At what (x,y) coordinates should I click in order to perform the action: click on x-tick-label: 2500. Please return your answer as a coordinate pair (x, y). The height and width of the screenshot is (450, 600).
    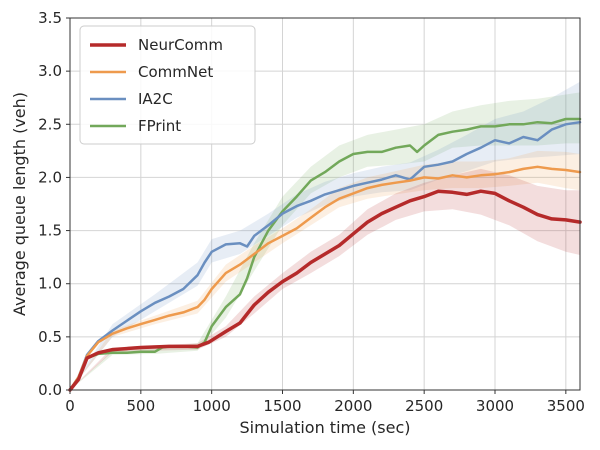
    Looking at the image, I should click on (424, 406).